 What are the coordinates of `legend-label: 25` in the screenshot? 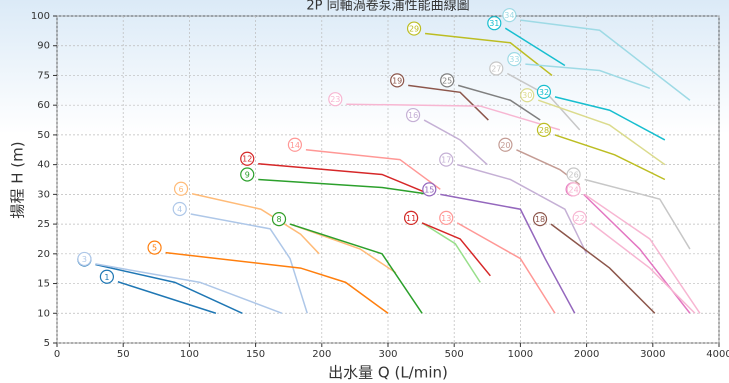 It's located at (447, 80).